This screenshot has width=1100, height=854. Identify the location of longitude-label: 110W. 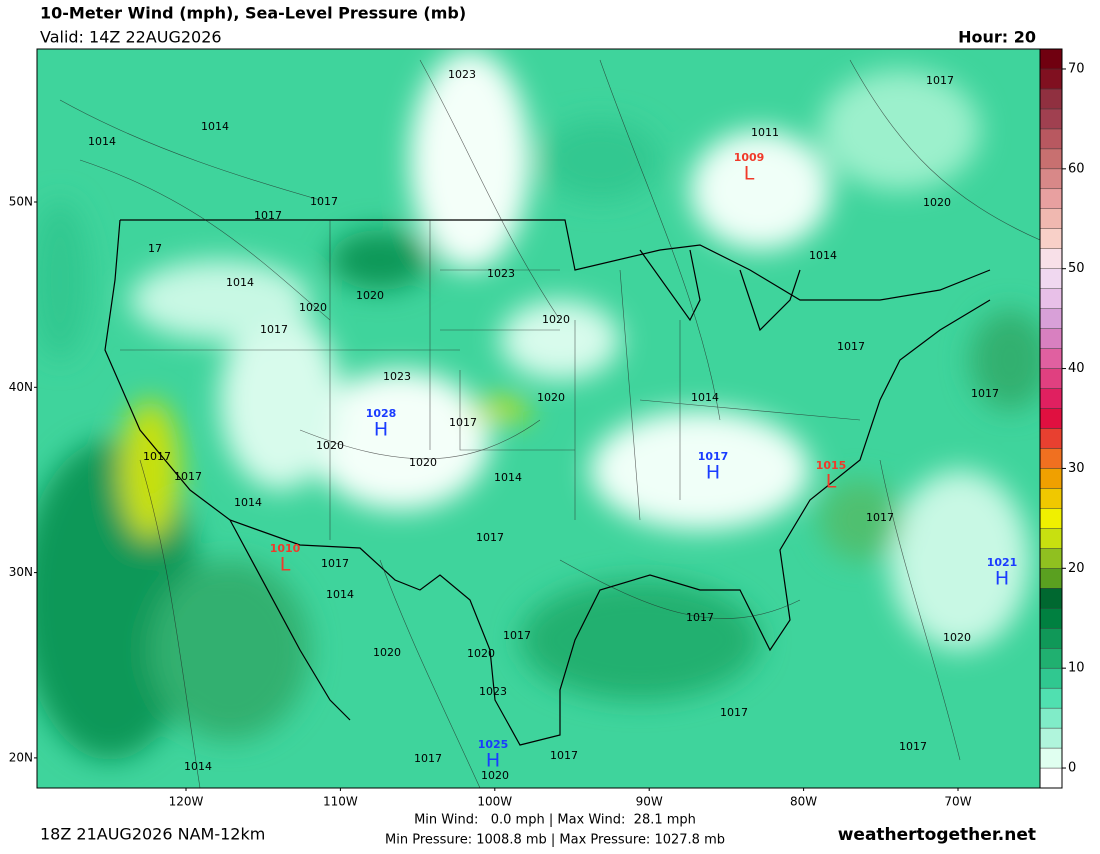
(340, 802).